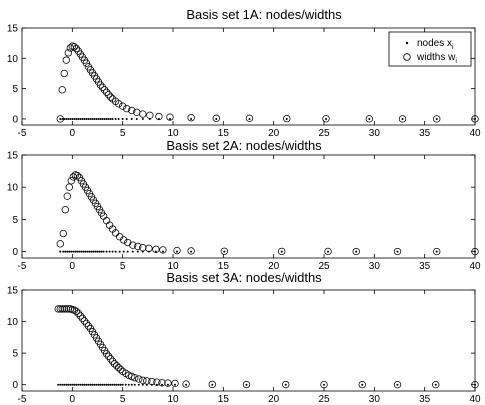  I want to click on y-tick-label-1-3: 15, so click(13, 29).